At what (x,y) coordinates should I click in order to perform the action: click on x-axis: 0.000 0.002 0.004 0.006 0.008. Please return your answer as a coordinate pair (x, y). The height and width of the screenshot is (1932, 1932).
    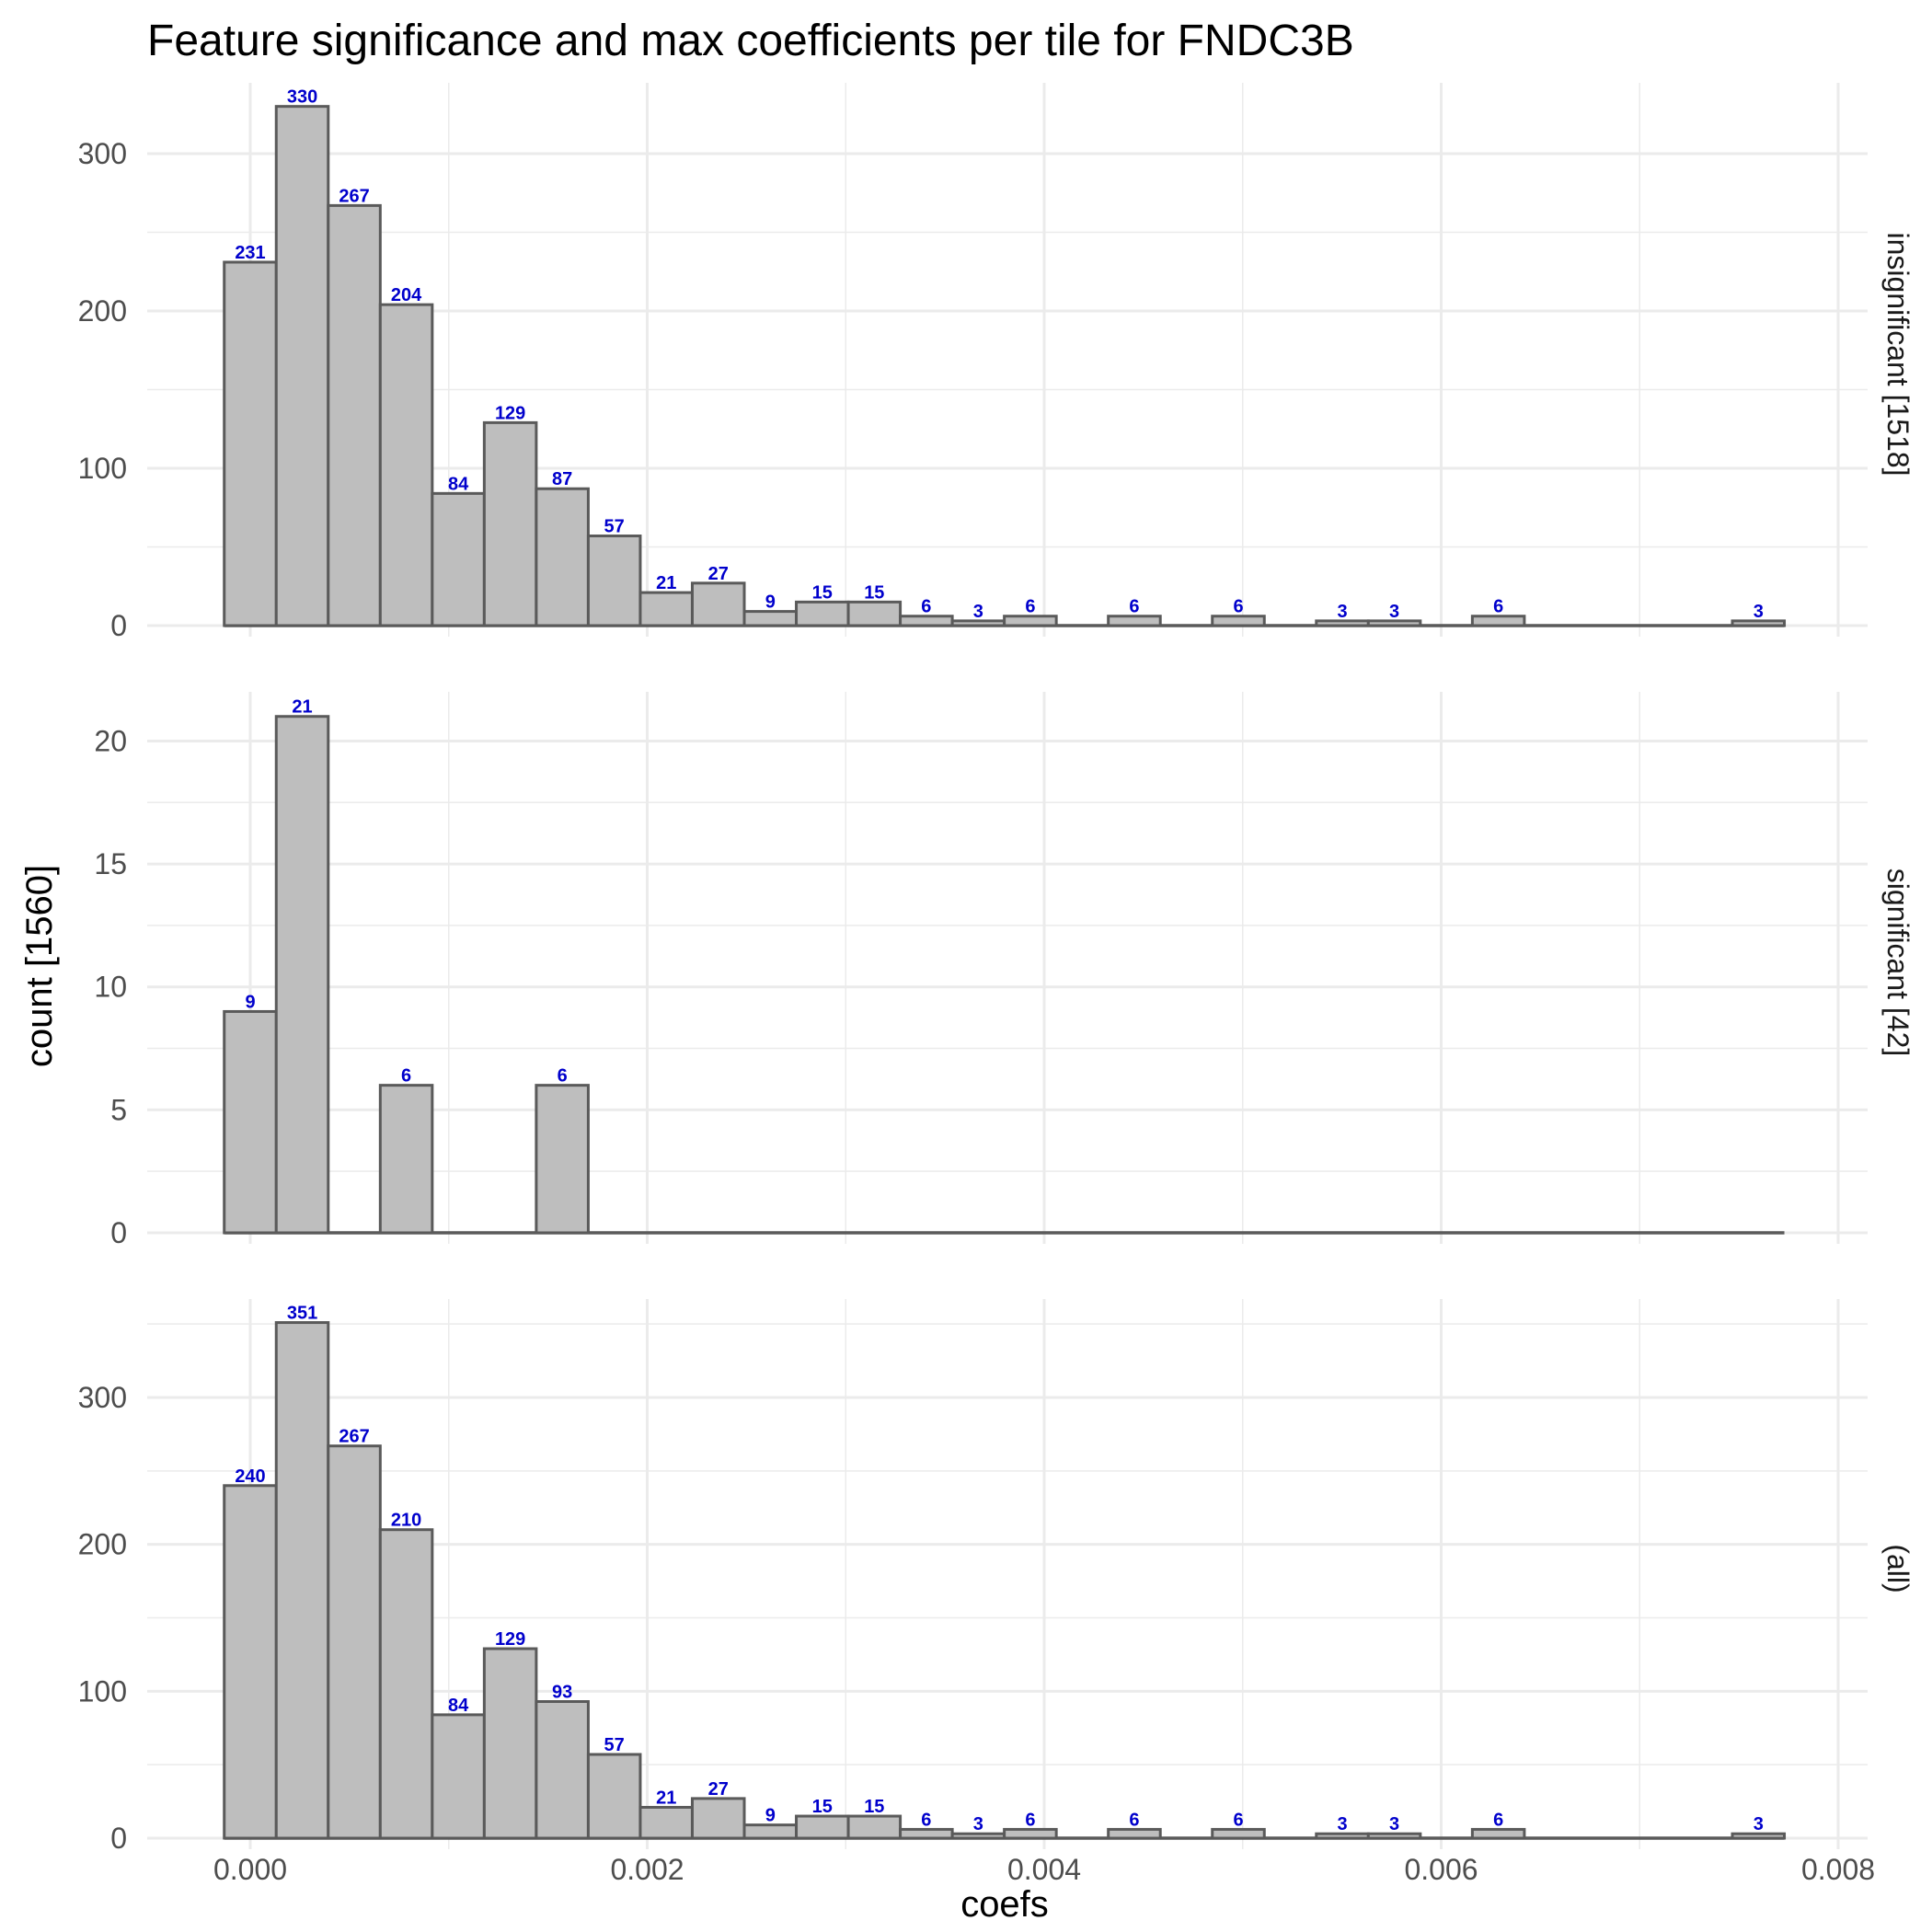
    Looking at the image, I should click on (1044, 1869).